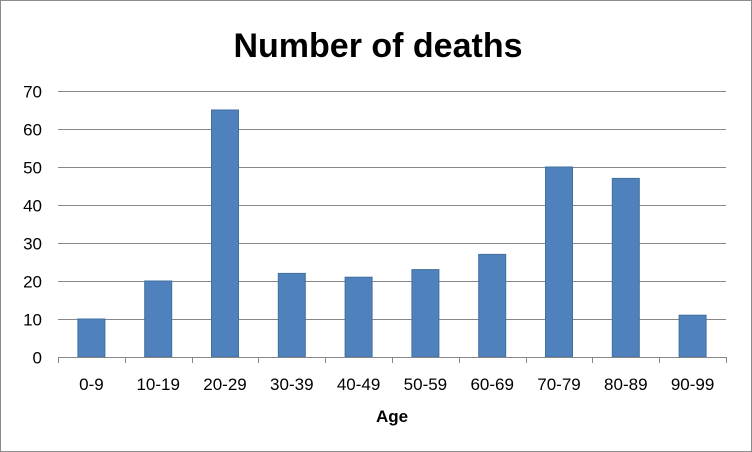 Image resolution: width=752 pixels, height=452 pixels. What do you see at coordinates (32, 130) in the screenshot?
I see `y-tick-label: 60` at bounding box center [32, 130].